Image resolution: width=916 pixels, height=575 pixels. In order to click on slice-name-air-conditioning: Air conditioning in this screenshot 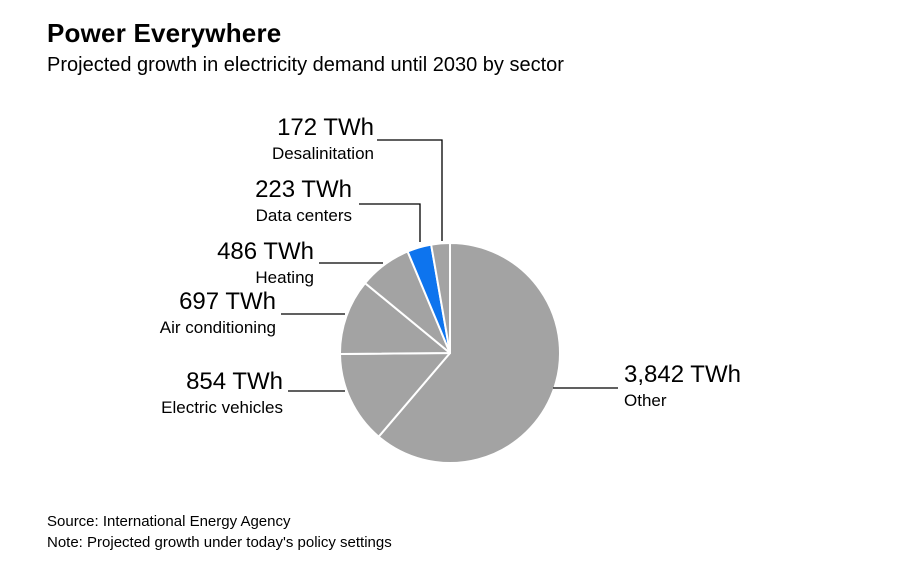, I will do `click(217, 327)`.